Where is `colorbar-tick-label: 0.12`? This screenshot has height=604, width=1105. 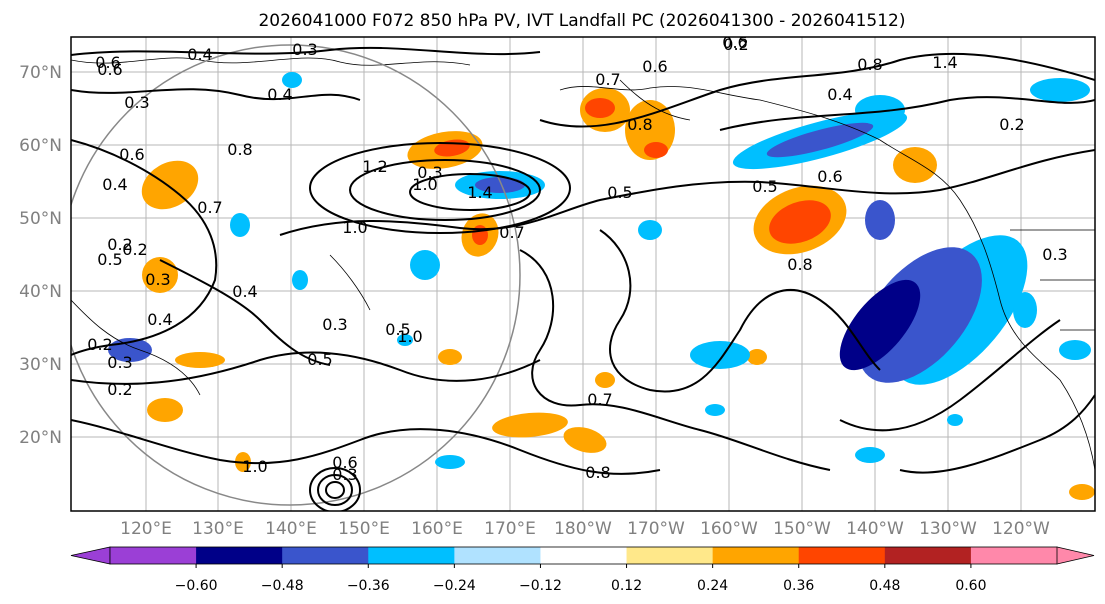 colorbar-tick-label: 0.12 is located at coordinates (626, 586).